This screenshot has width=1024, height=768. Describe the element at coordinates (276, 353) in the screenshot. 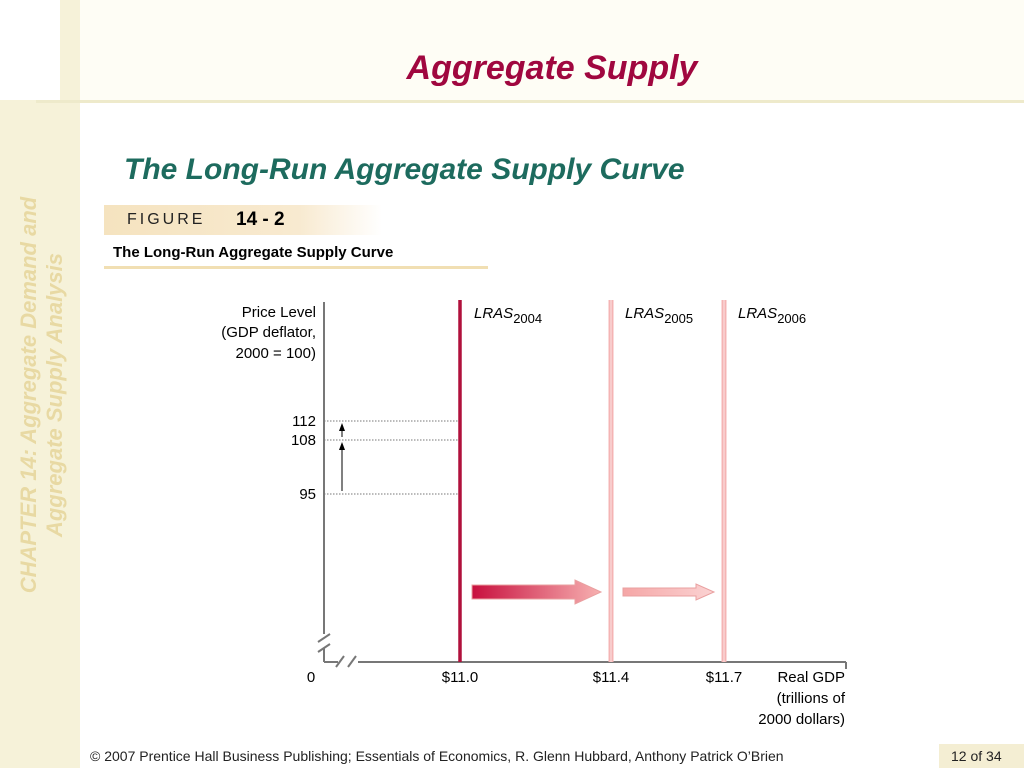

I see `y-axis-label-line: 2000 = 100)` at that location.